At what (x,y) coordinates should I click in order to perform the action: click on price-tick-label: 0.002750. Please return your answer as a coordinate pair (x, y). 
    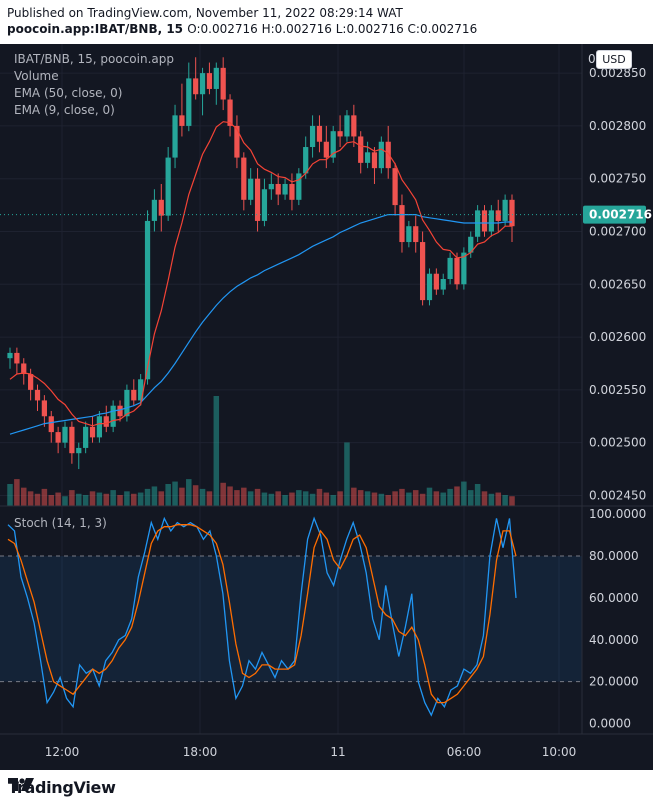
    Looking at the image, I should click on (617, 179).